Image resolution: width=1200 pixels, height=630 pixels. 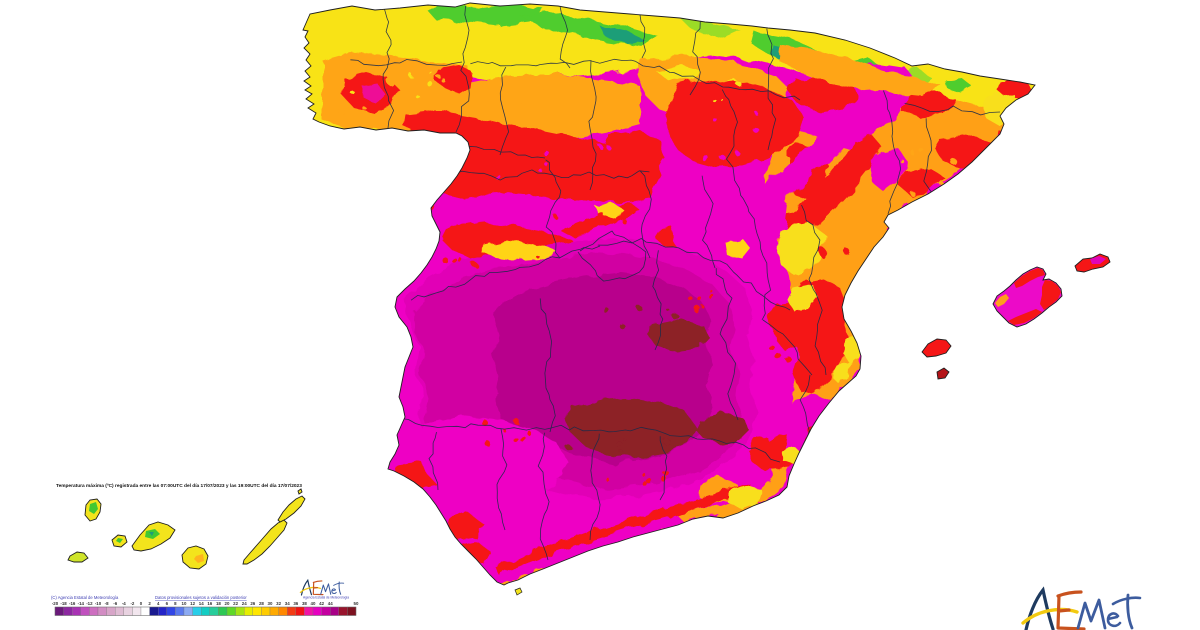 I want to click on svg-text: -18, so click(x=63, y=603).